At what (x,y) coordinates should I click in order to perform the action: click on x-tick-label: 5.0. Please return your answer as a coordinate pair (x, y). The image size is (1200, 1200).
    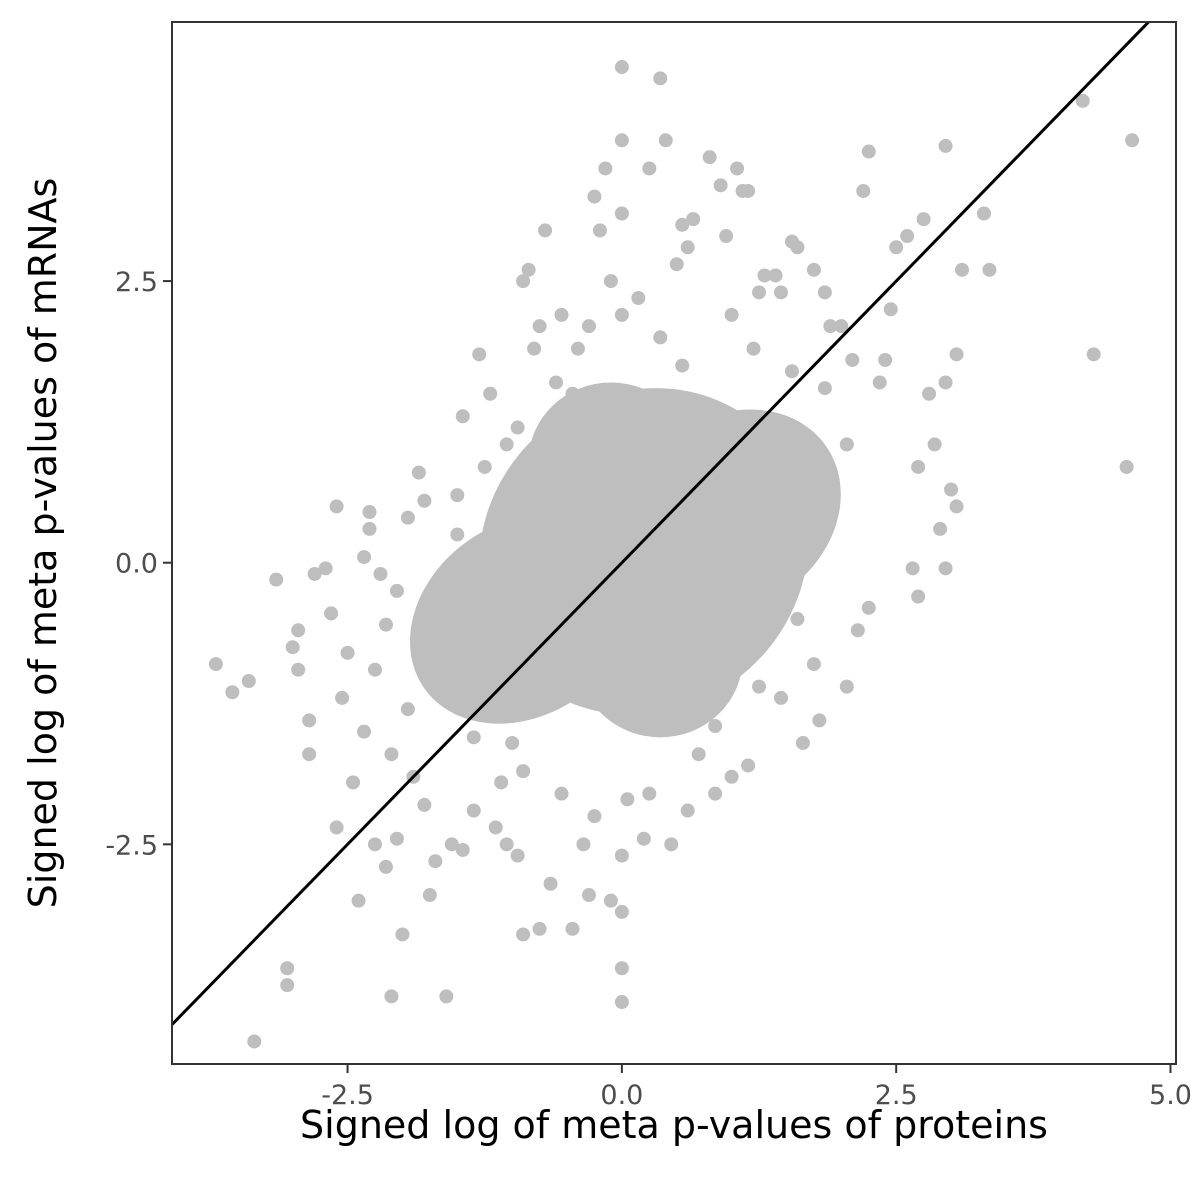
    Looking at the image, I should click on (1170, 1095).